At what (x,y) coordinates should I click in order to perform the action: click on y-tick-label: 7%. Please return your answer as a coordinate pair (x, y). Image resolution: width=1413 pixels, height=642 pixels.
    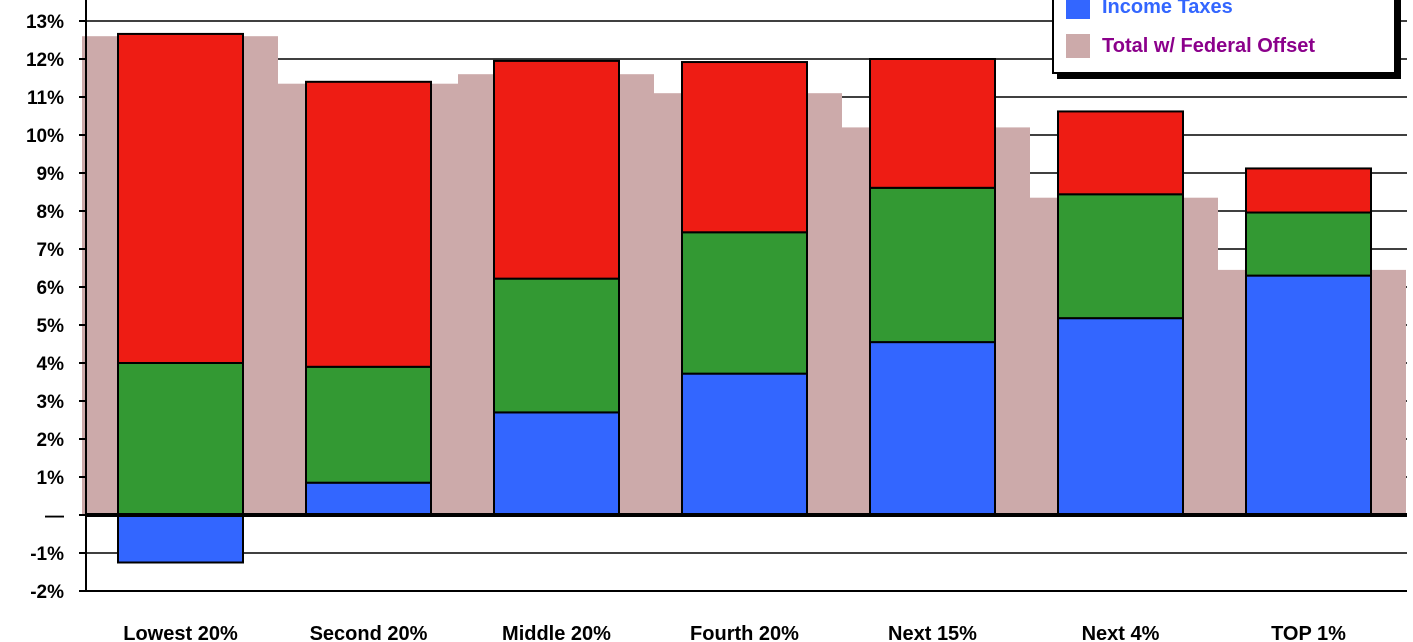
    Looking at the image, I should click on (51, 250).